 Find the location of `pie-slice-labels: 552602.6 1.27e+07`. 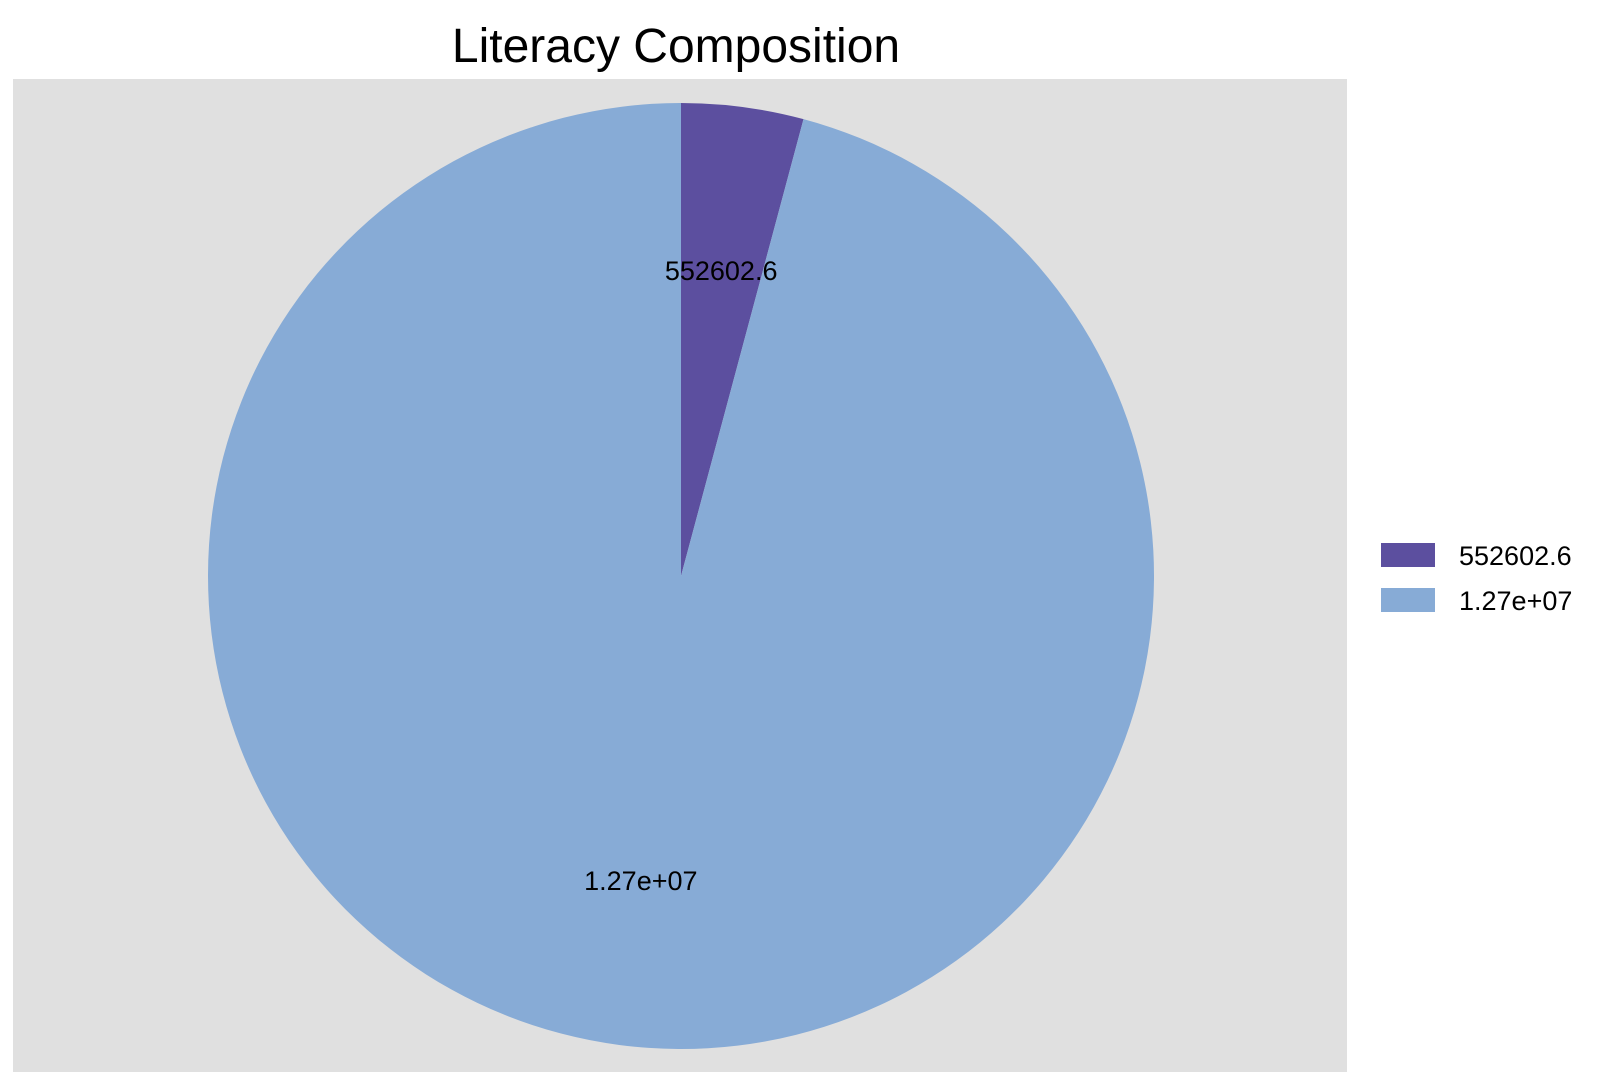

pie-slice-labels: 552602.6 1.27e+07 is located at coordinates (680, 576).